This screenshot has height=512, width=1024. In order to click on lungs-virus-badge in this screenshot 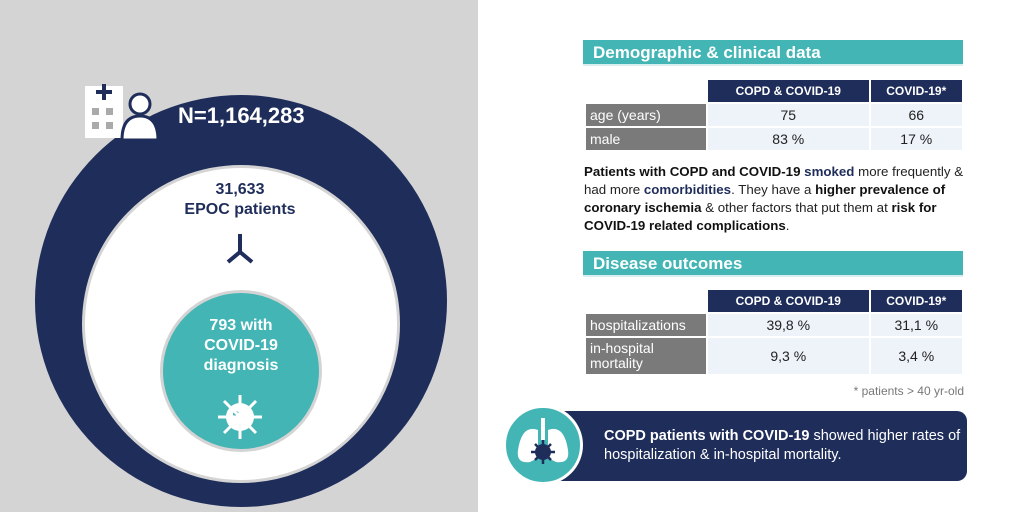, I will do `click(543, 445)`.